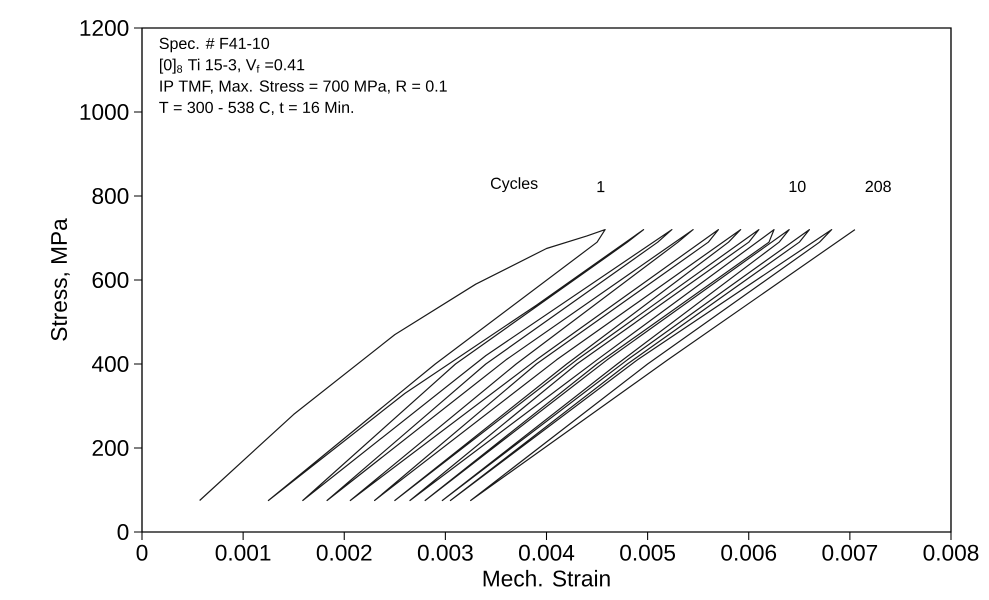 The image size is (989, 600). What do you see at coordinates (256, 108) in the screenshot?
I see `annotation: T = 300 - 538 C, t = 16 Min.` at bounding box center [256, 108].